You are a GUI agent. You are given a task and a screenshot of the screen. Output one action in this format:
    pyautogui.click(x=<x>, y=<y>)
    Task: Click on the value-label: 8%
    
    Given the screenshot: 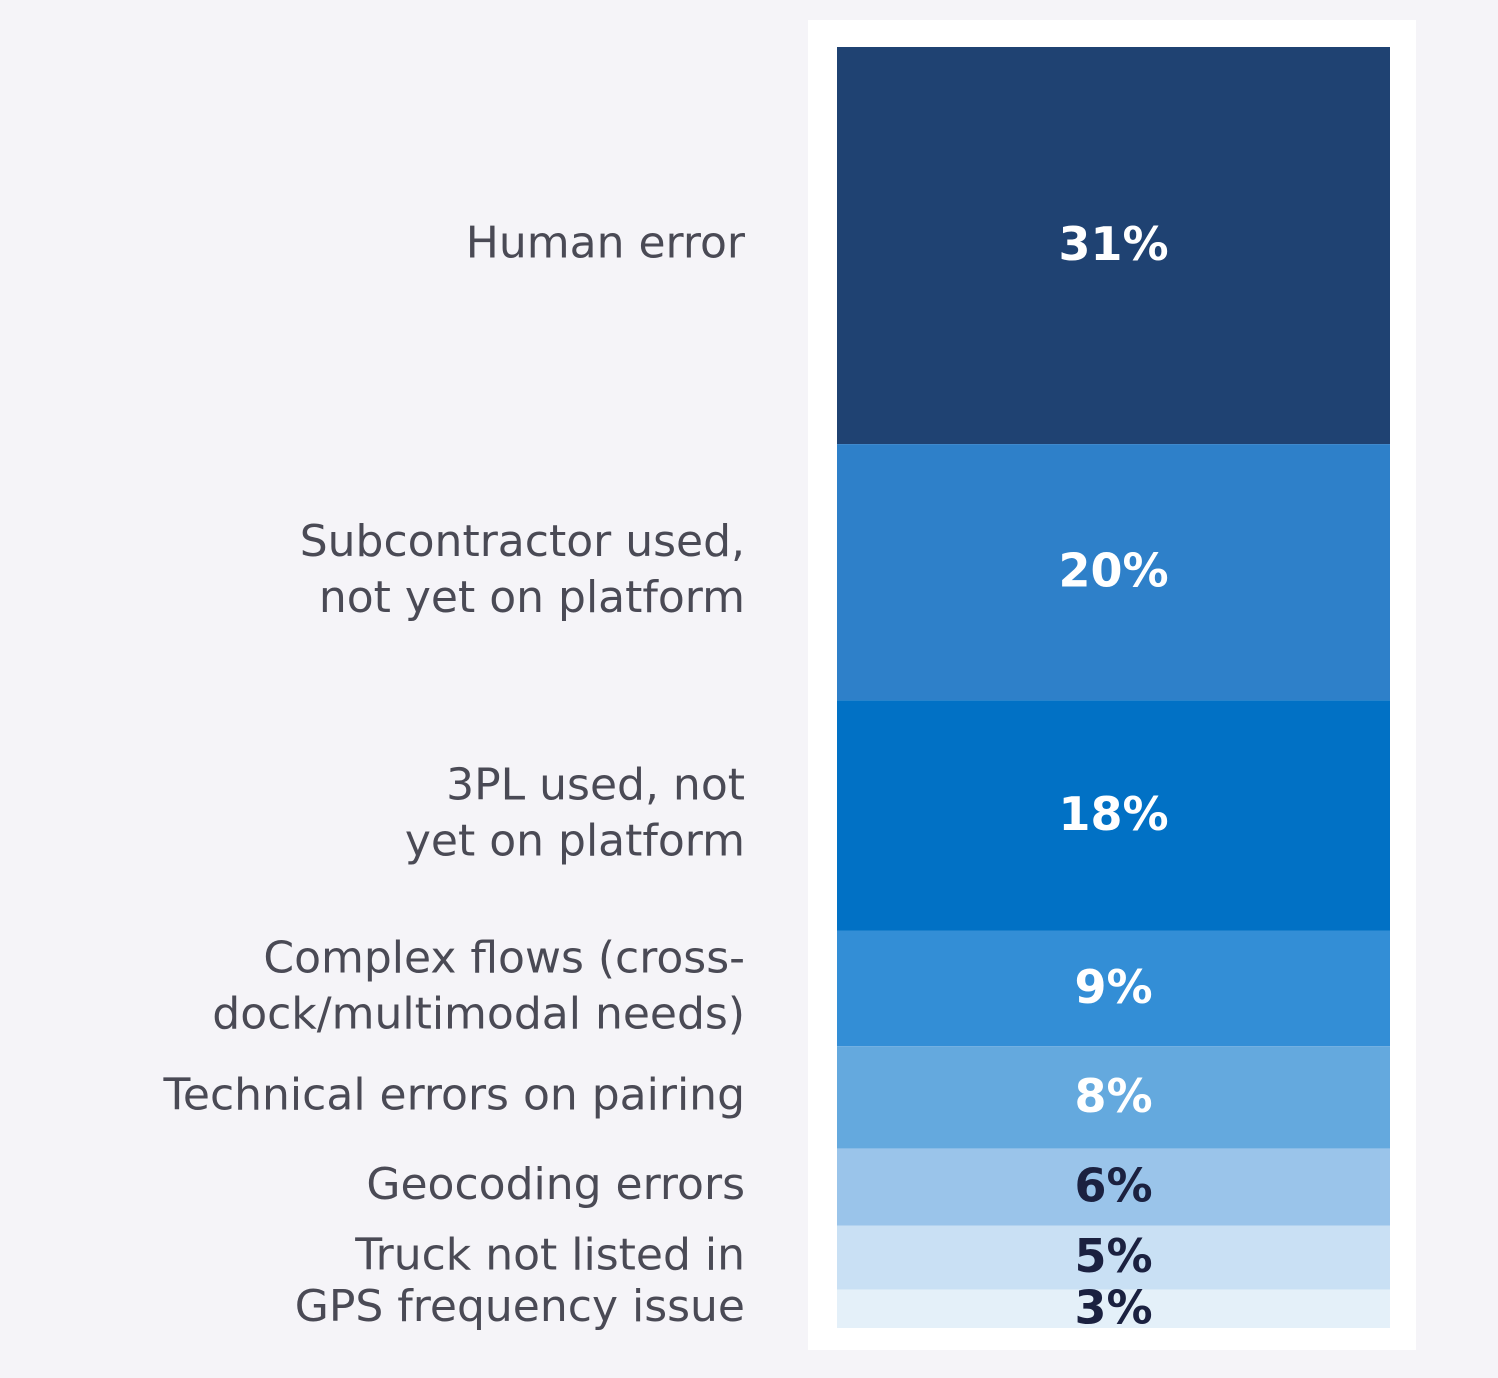 What is the action you would take?
    pyautogui.click(x=1113, y=1096)
    